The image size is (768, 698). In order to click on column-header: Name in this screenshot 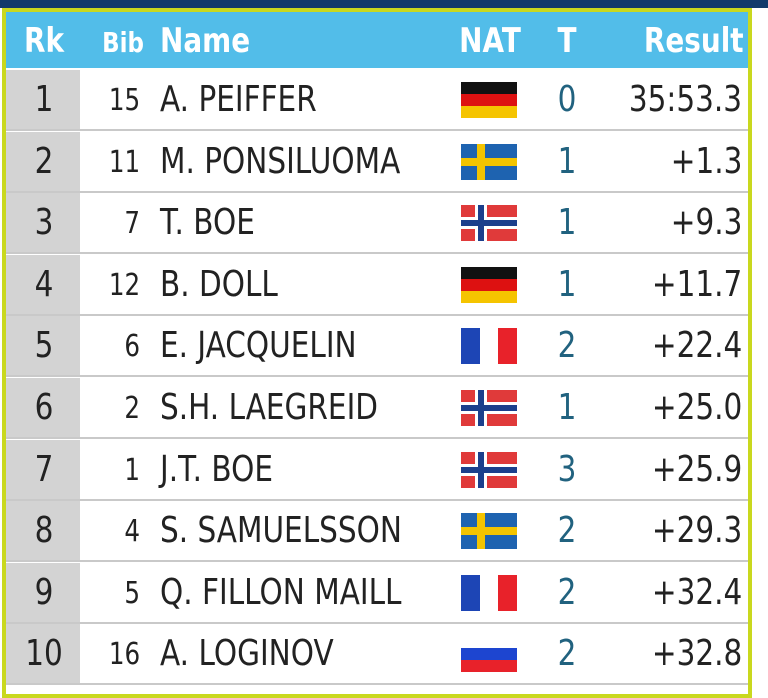, I will do `click(205, 41)`.